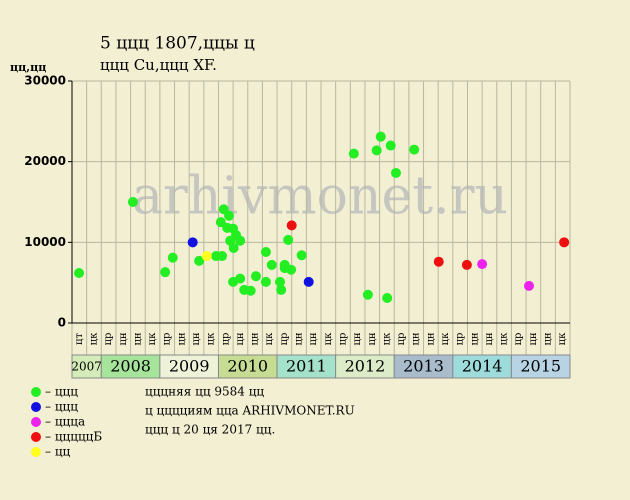 The height and width of the screenshot is (500, 630). Describe the element at coordinates (62, 323) in the screenshot. I see `y-tick-label: 0` at that location.